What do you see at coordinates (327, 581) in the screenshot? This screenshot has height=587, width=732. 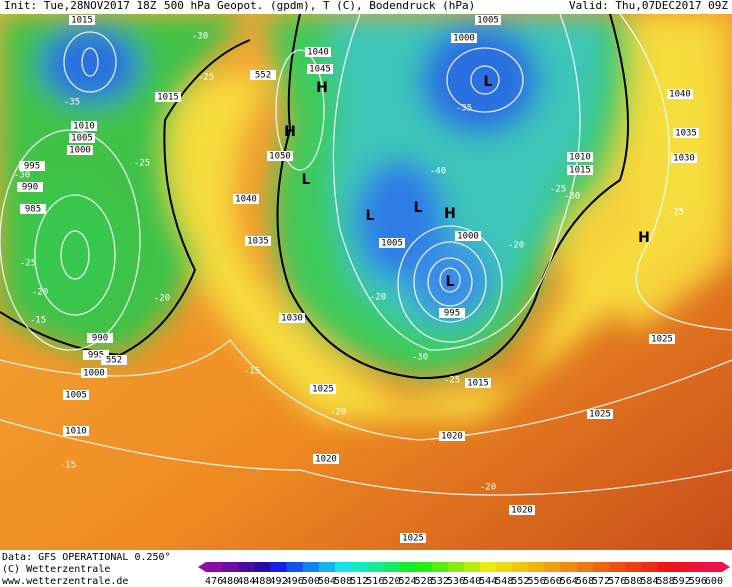 I see `legend-label: 504` at bounding box center [327, 581].